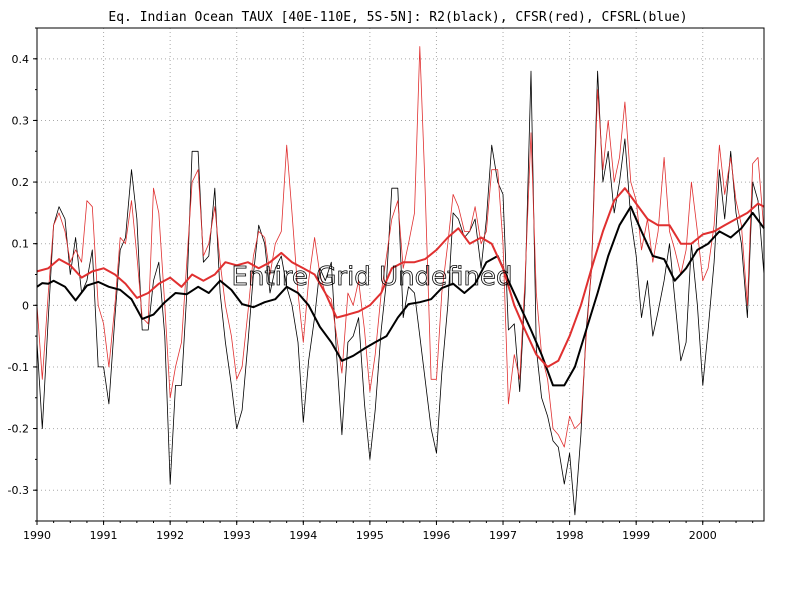 The width and height of the screenshot is (800, 600). What do you see at coordinates (104, 535) in the screenshot?
I see `x-tick-label: 1991` at bounding box center [104, 535].